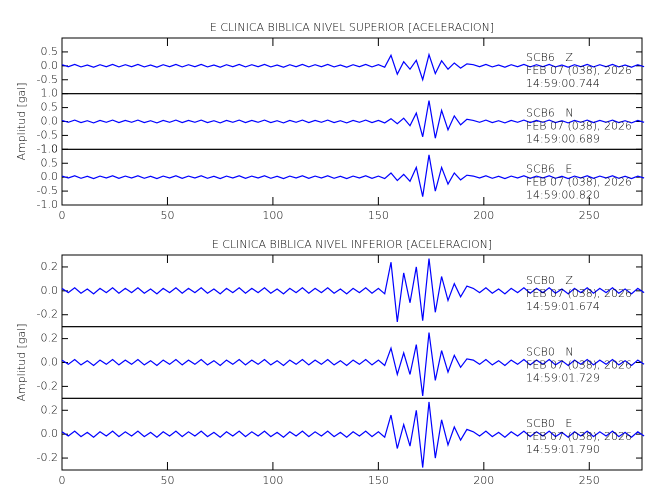  What do you see at coordinates (549, 168) in the screenshot?
I see `station-label: SCB6 E` at bounding box center [549, 168].